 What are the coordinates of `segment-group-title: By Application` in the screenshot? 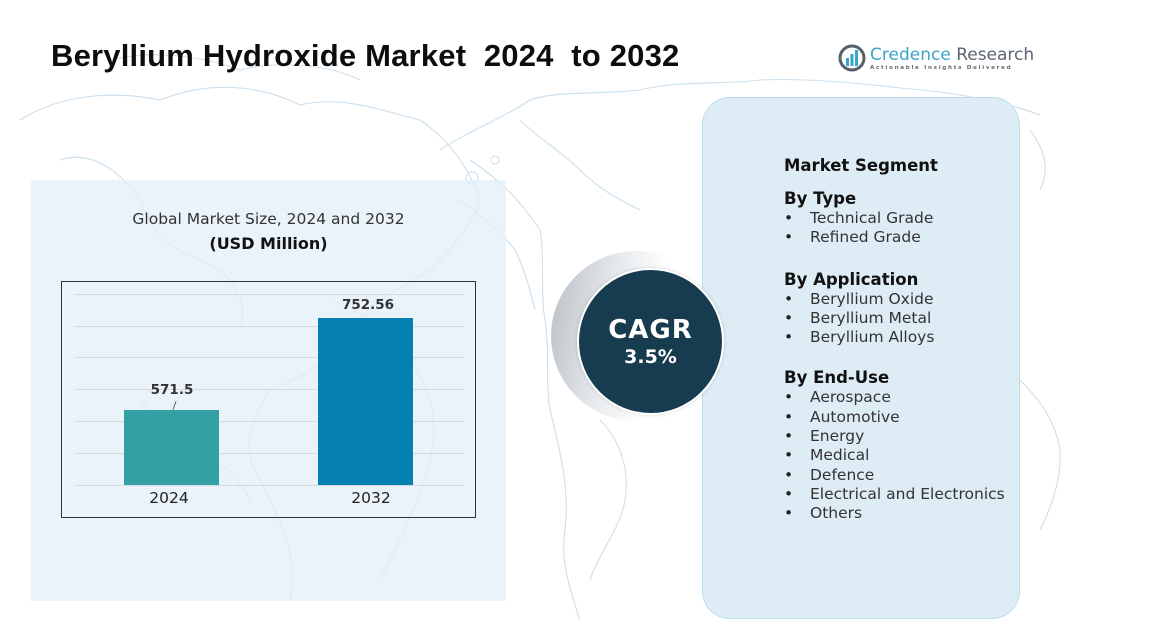 It's located at (851, 279).